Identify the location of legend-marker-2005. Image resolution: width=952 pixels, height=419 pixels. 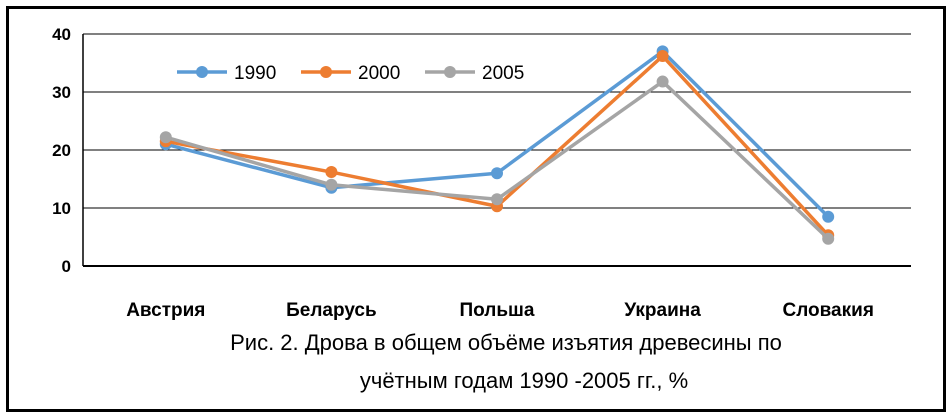
(450, 72).